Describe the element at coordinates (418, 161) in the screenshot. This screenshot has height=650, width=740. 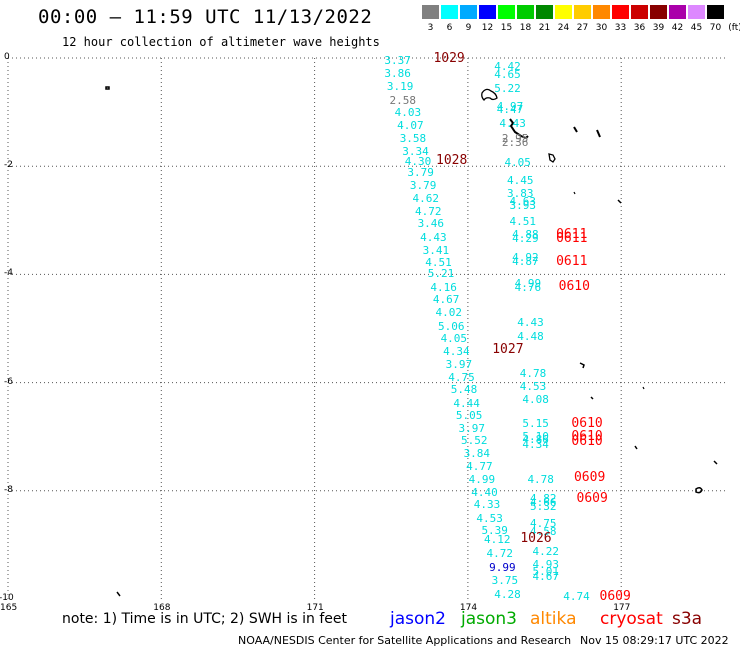
I see `wave-height-value: 4.30` at that location.